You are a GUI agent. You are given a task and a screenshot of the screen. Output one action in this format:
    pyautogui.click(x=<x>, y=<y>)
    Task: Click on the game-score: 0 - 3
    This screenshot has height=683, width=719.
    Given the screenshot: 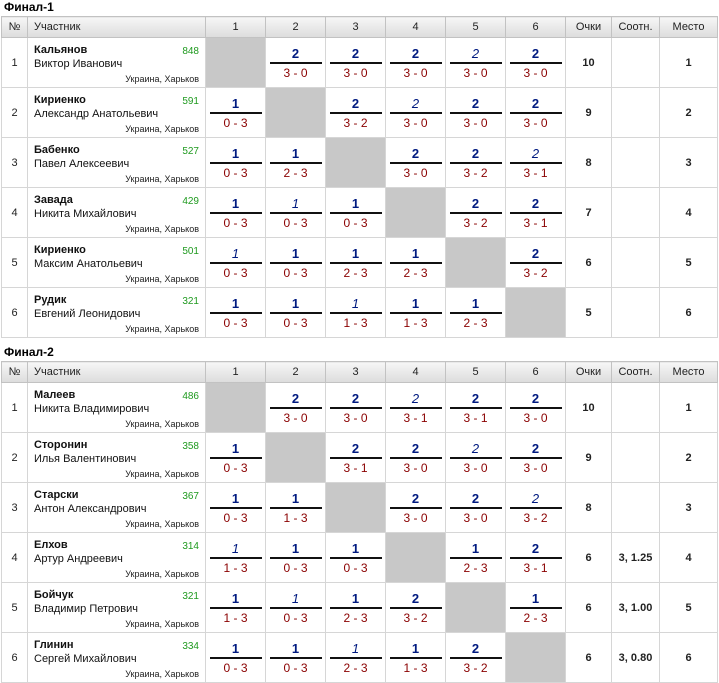 What is the action you would take?
    pyautogui.click(x=235, y=667)
    